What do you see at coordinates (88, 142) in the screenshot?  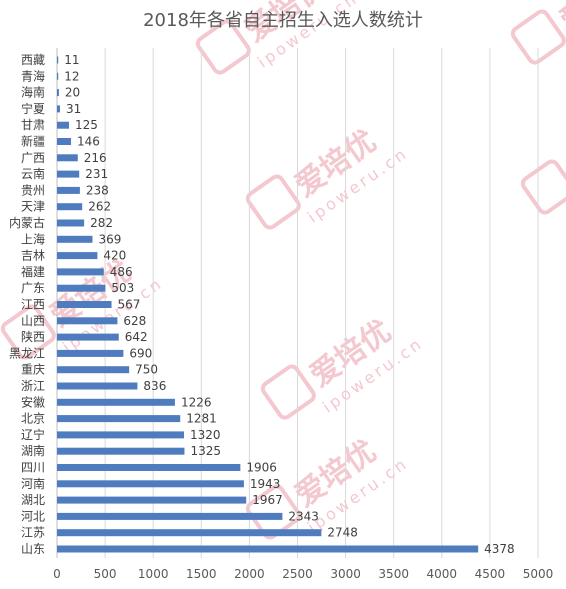 I see `data-label: 146` at bounding box center [88, 142].